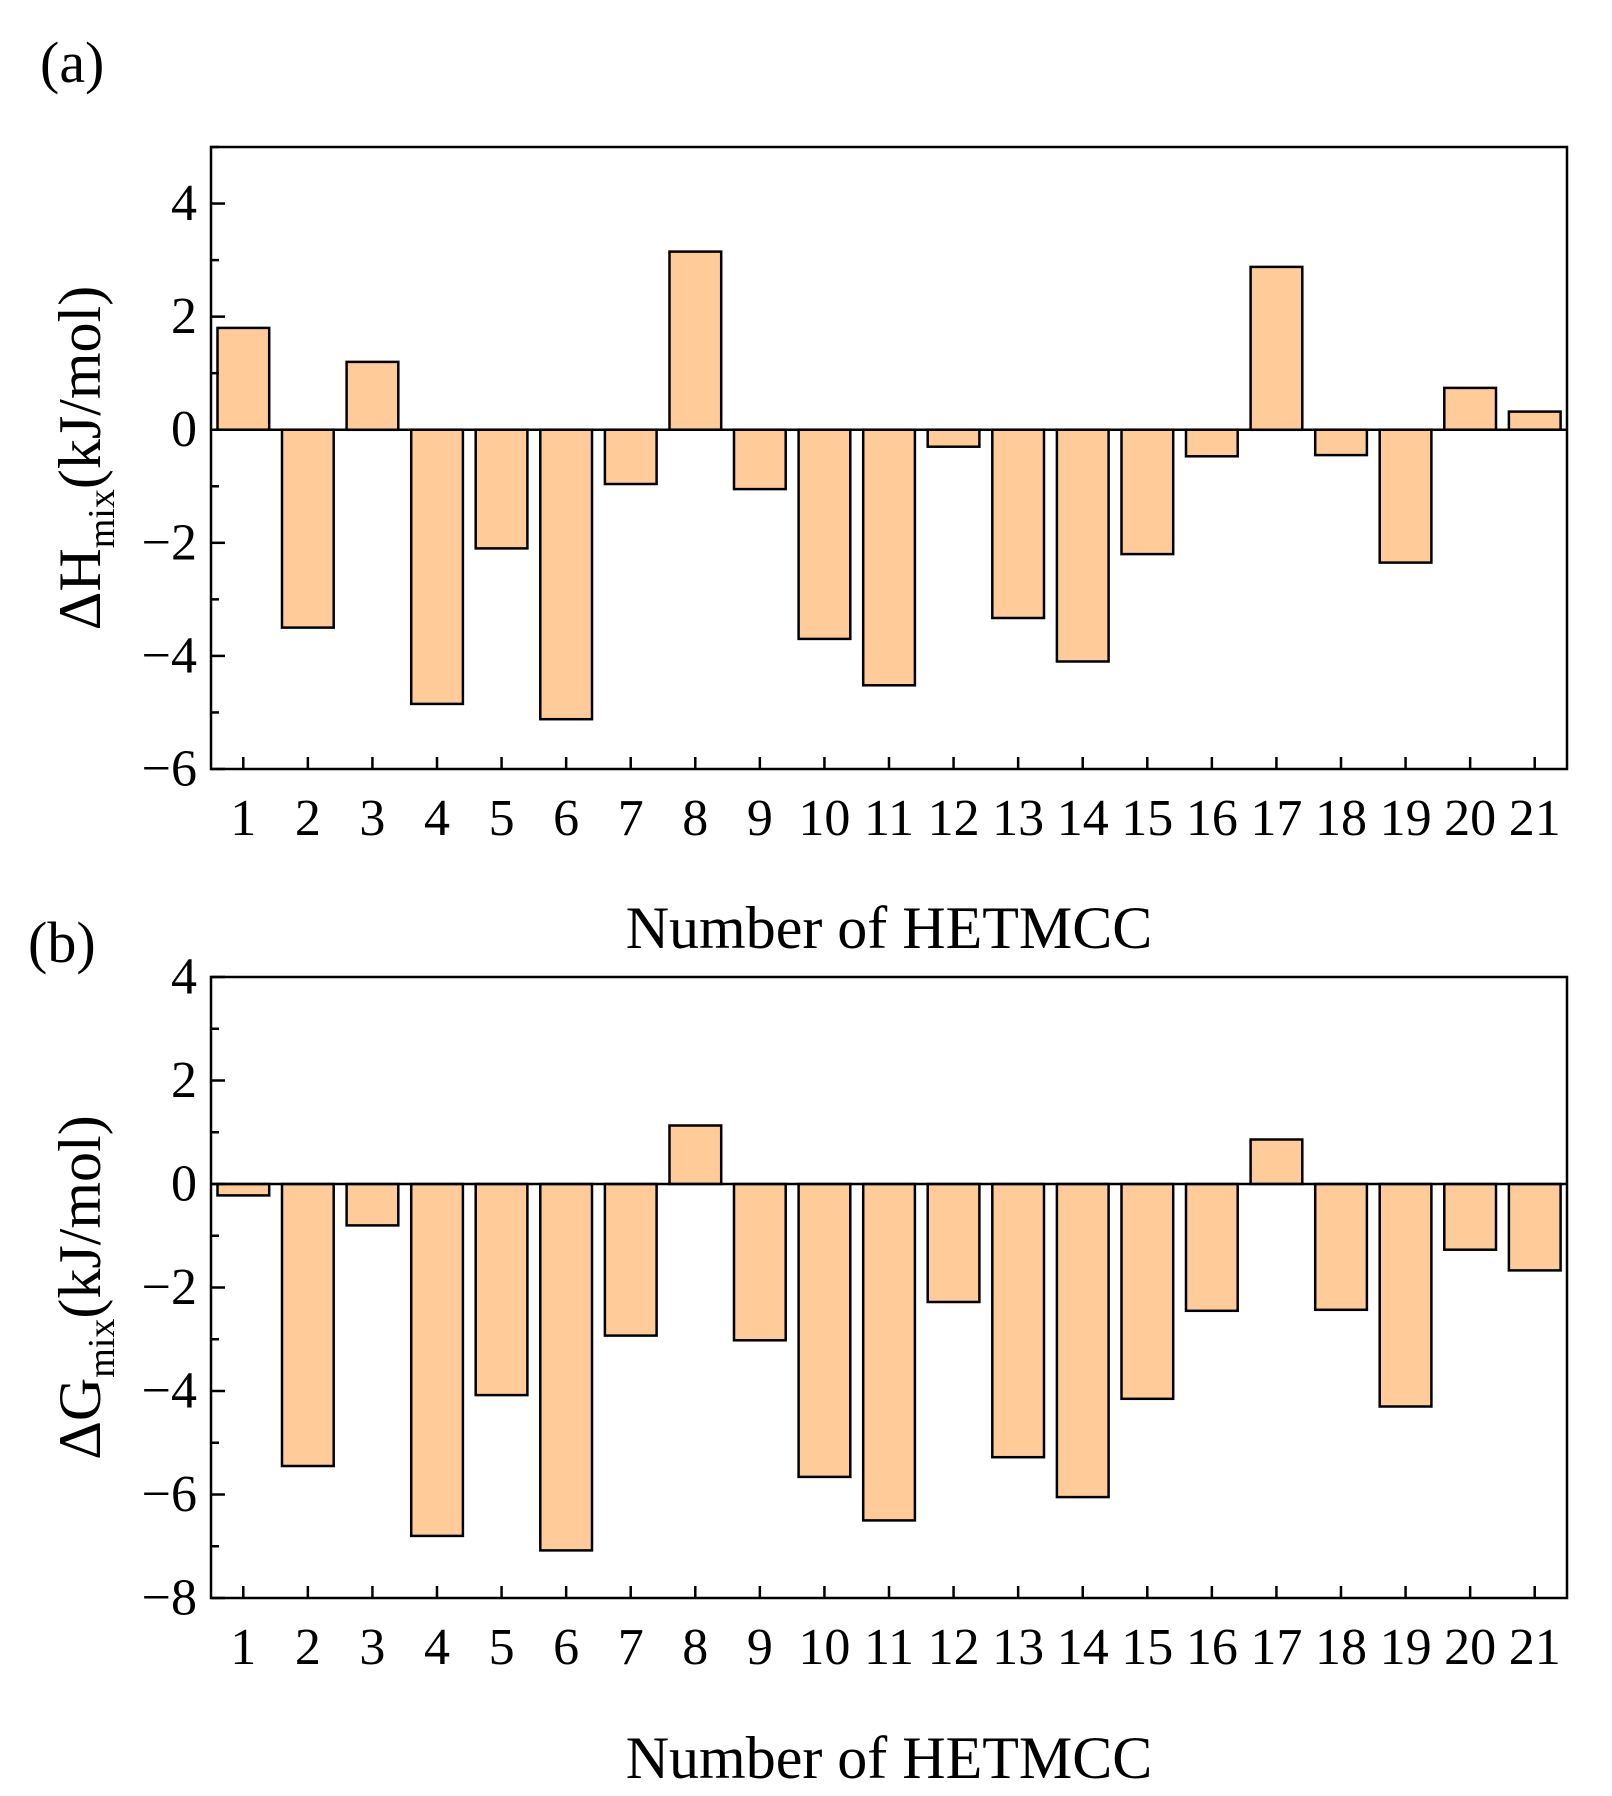 This screenshot has height=1796, width=1612. What do you see at coordinates (1535, 1647) in the screenshot?
I see `x-tick-label: 21` at bounding box center [1535, 1647].